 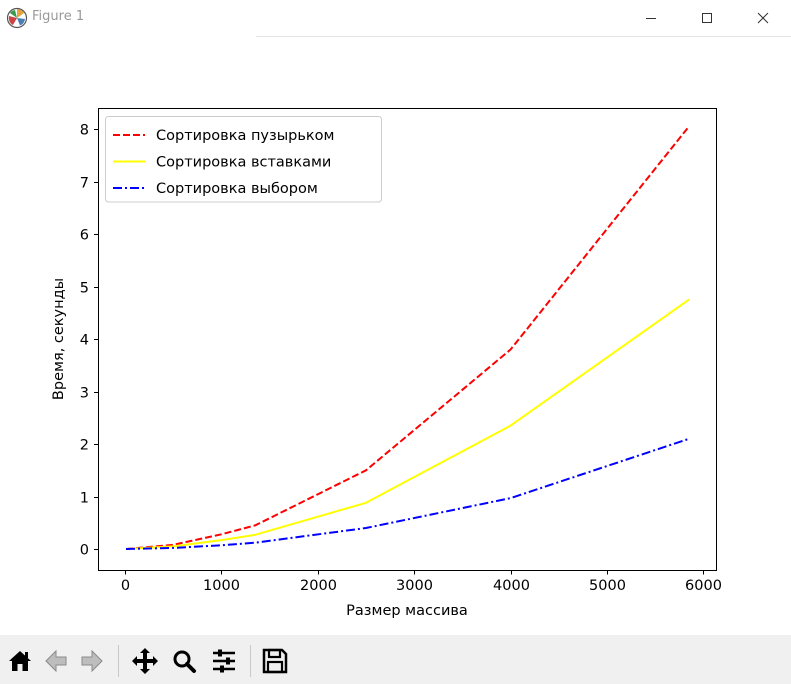 I want to click on zoom-button, so click(x=184, y=661).